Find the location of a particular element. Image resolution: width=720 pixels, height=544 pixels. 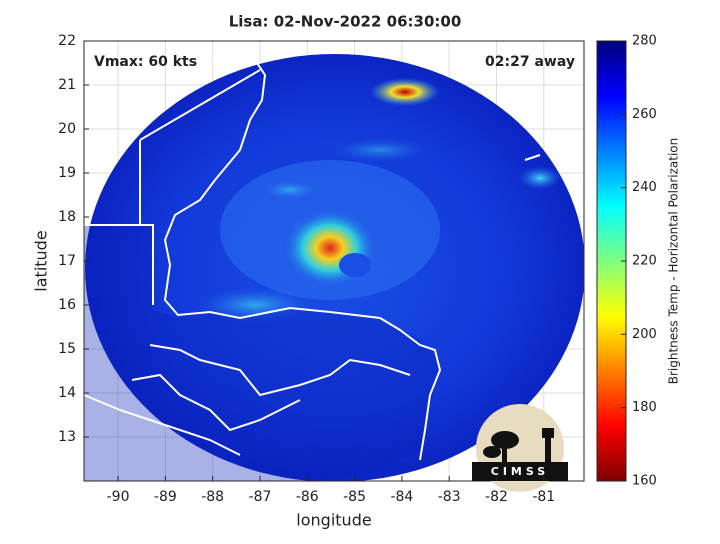

colorbar-tick-label: 280 is located at coordinates (644, 41).